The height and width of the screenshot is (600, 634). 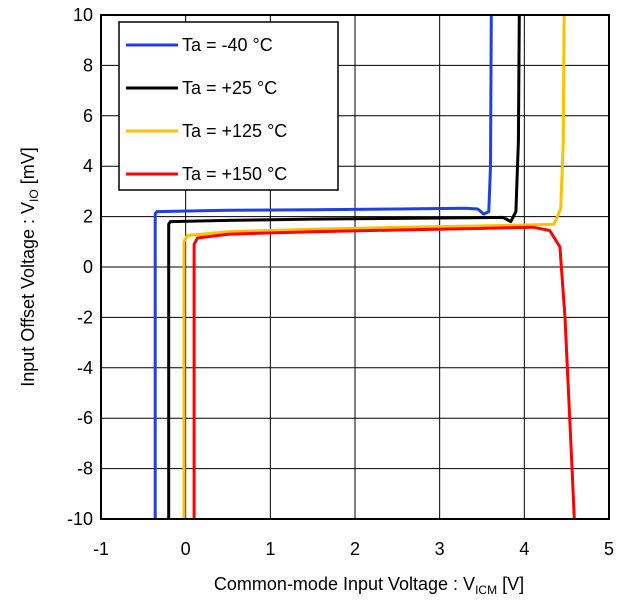 What do you see at coordinates (85, 418) in the screenshot?
I see `y-tick-label: -6` at bounding box center [85, 418].